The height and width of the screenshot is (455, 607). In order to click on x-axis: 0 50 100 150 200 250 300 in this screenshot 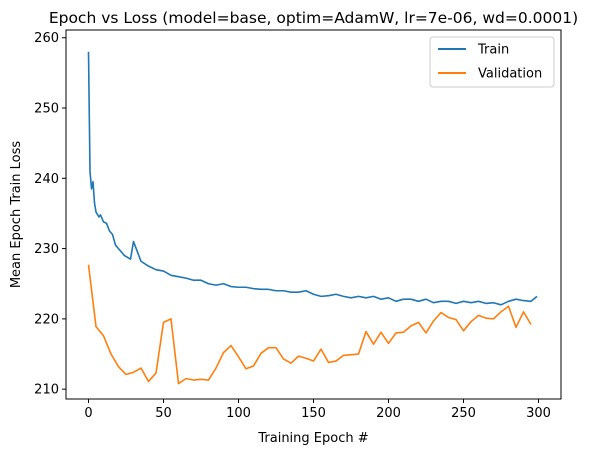, I will do `click(317, 410)`.